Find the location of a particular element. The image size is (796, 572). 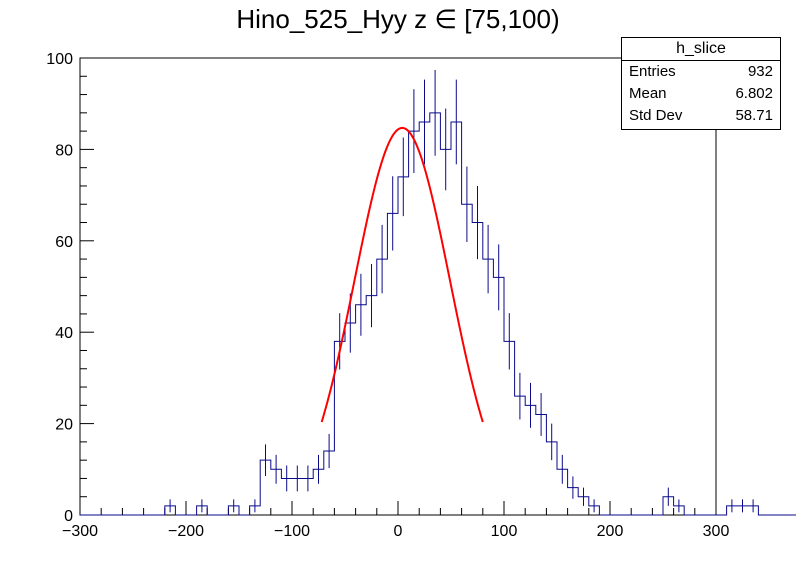

y-tick-label: 0 is located at coordinates (68, 516).